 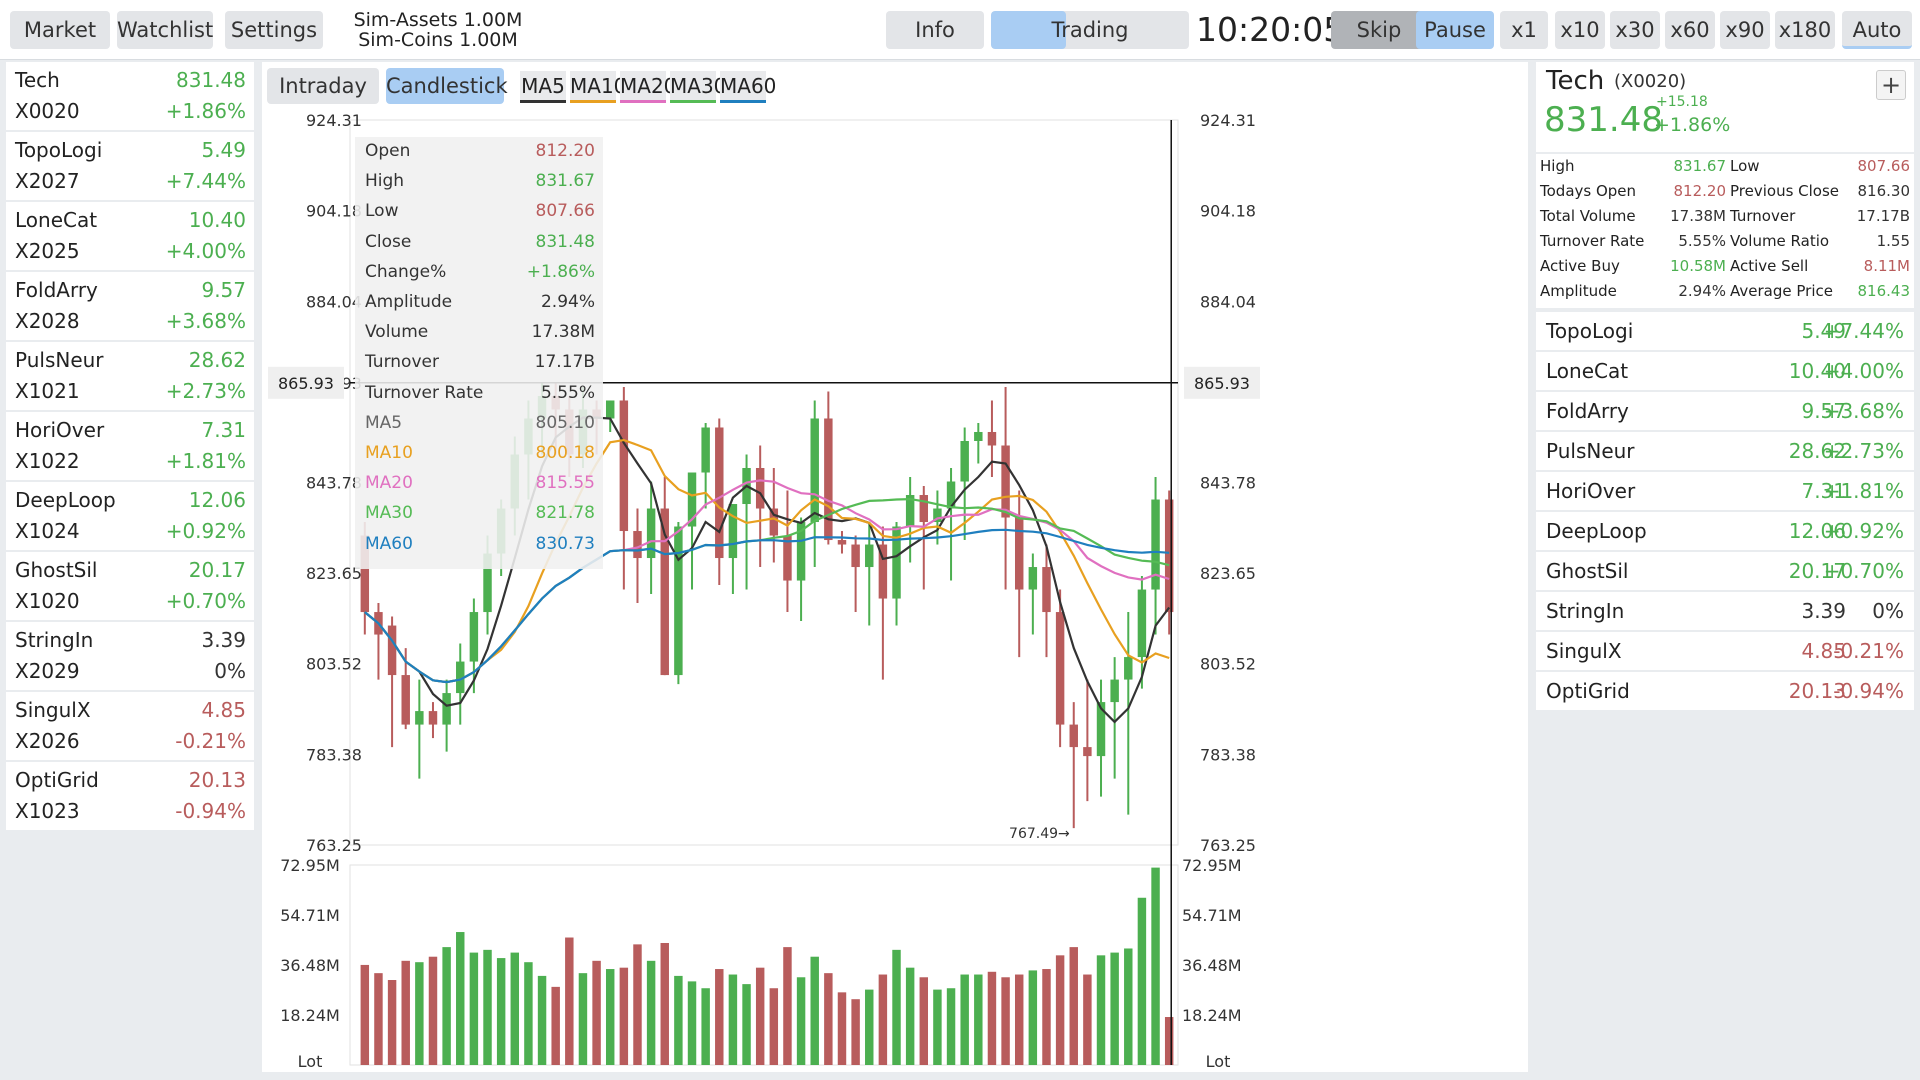 What do you see at coordinates (47, 391) in the screenshot?
I see `stock-code: X1021` at bounding box center [47, 391].